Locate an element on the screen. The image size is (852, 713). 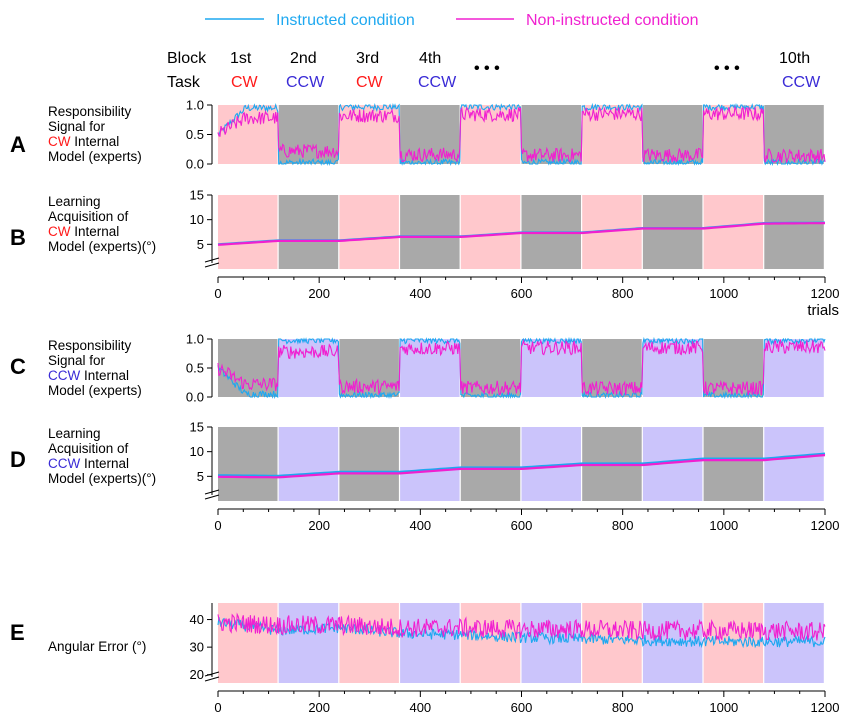
ellipsis-right: • • • is located at coordinates (727, 68).